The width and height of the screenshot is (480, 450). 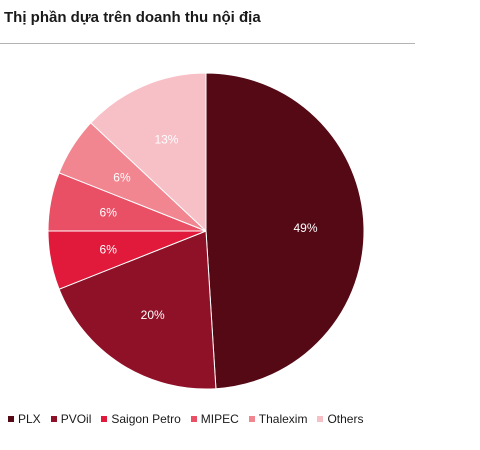 What do you see at coordinates (53, 419) in the screenshot?
I see `legend-swatch-pvoil` at bounding box center [53, 419].